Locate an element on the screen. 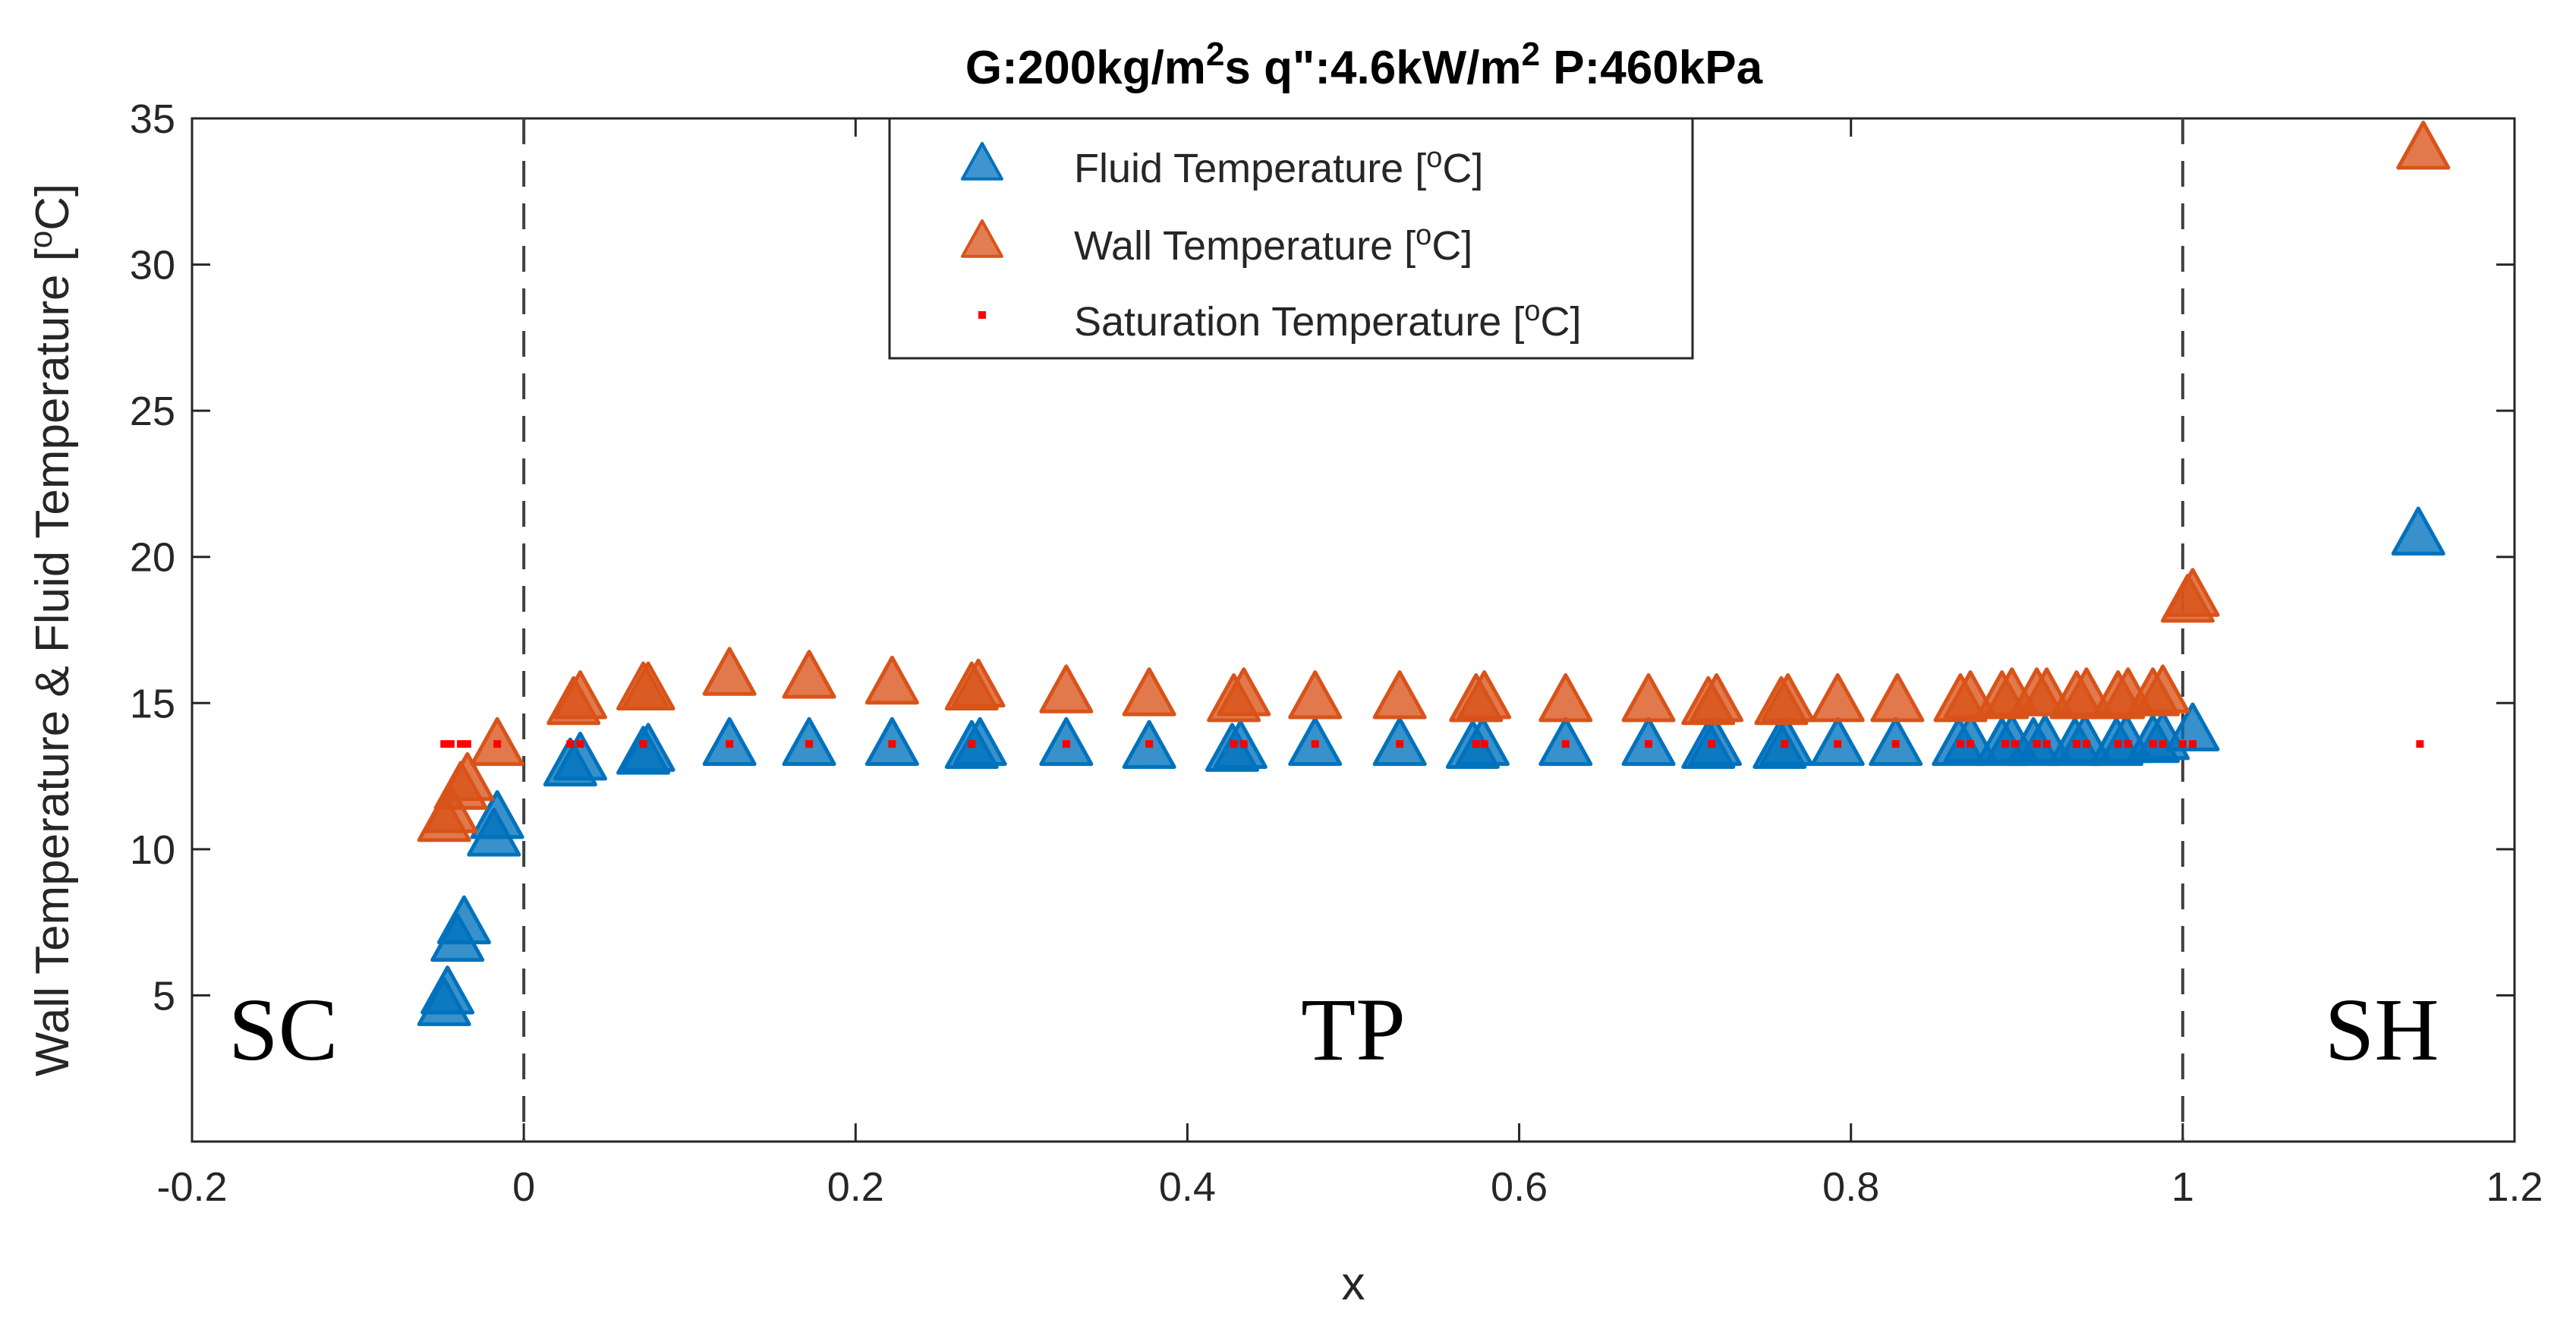 This screenshot has height=1326, width=2576. legend-entry-label: Fluid Temperature [oC] is located at coordinates (1278, 166).